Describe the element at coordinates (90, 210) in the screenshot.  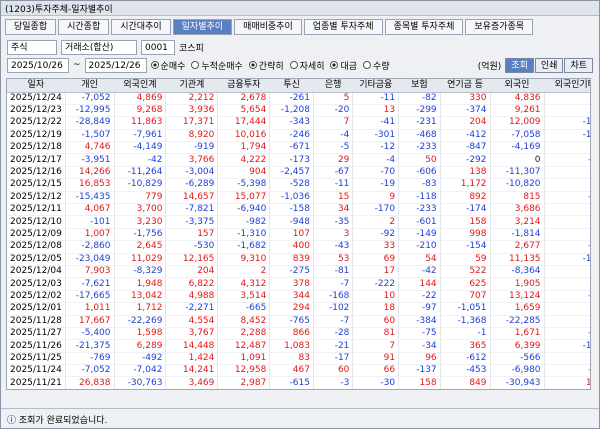
I see `value-cell: 4,067` at that location.